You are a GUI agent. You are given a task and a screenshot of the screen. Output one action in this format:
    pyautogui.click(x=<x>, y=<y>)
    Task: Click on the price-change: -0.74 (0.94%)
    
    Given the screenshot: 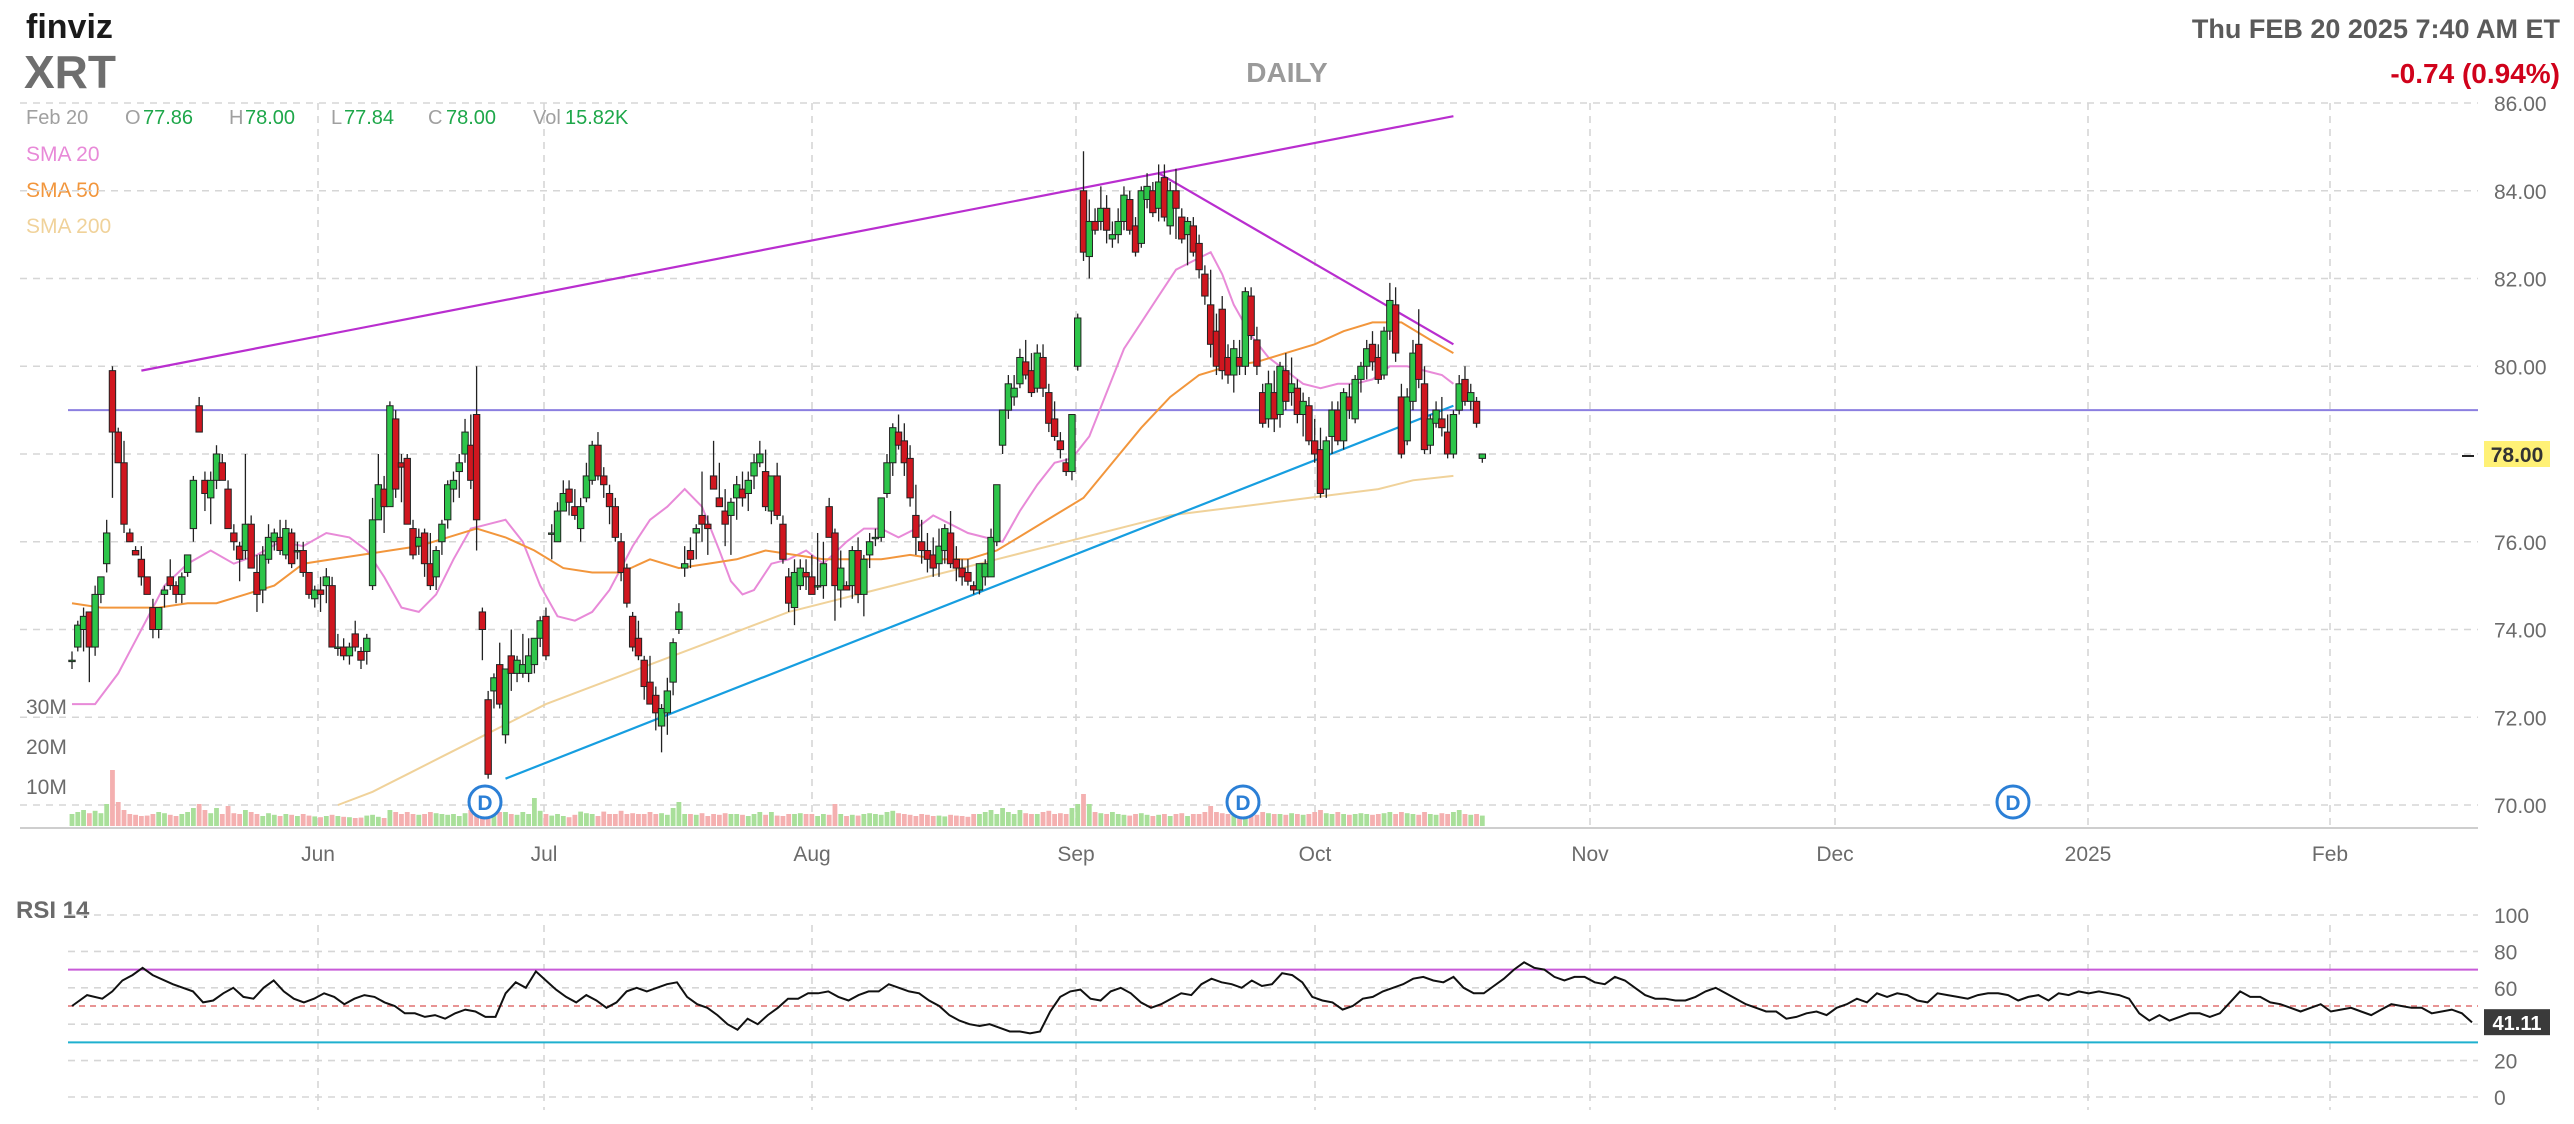 What is the action you would take?
    pyautogui.click(x=2475, y=73)
    